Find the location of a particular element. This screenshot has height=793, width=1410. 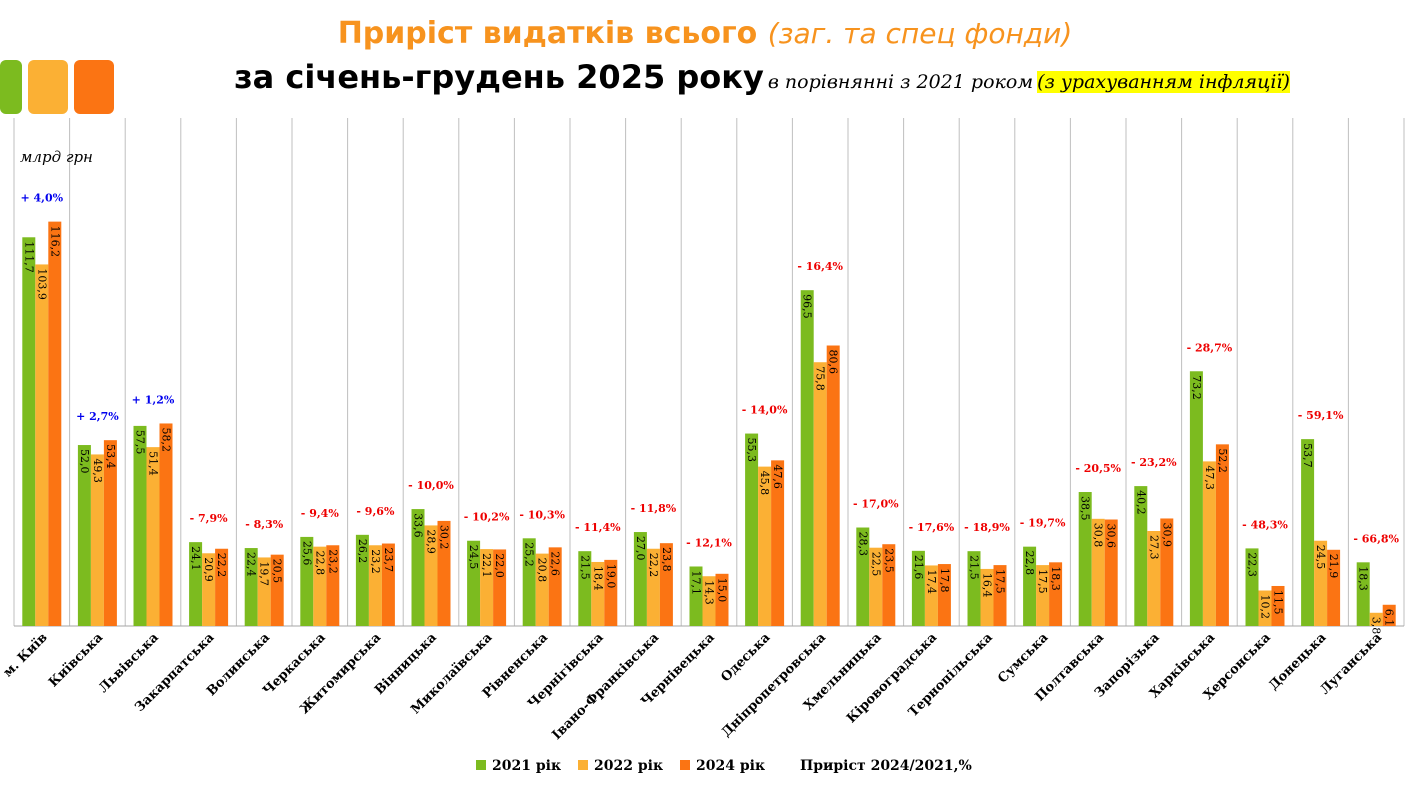

data-label: 28,3 is located at coordinates (862, 544).